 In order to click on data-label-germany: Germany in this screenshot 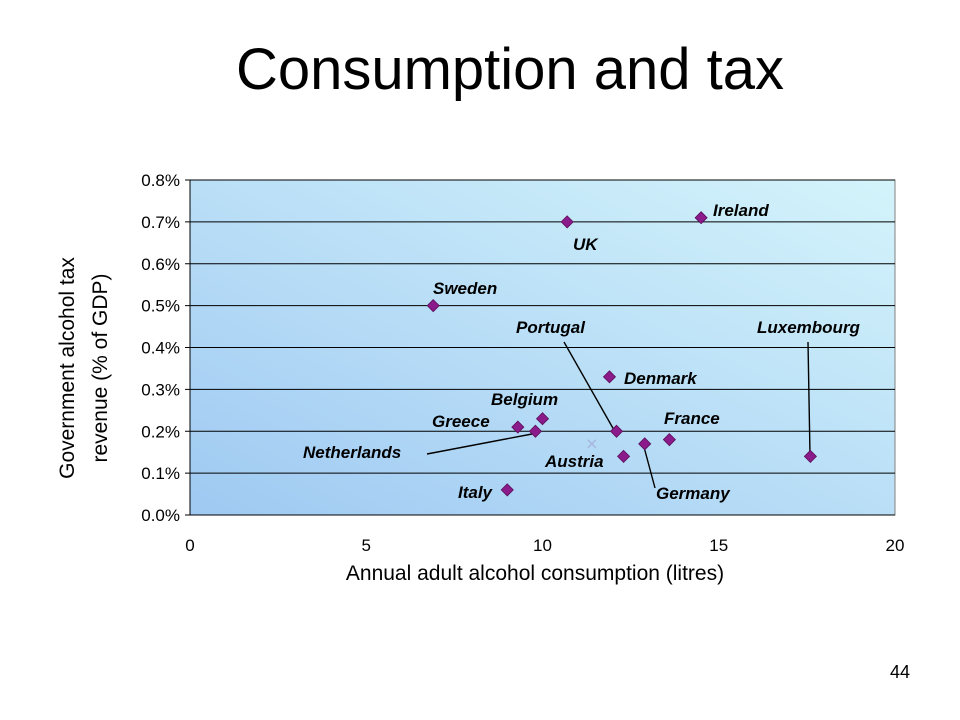, I will do `click(693, 493)`.